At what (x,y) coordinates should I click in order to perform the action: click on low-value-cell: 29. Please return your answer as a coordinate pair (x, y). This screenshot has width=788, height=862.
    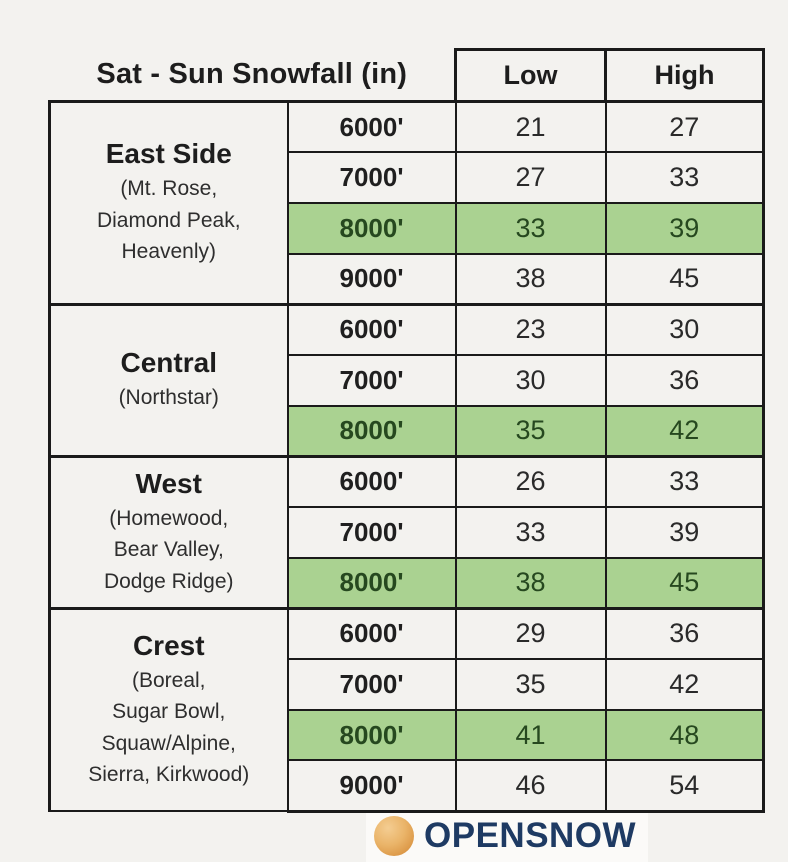
    Looking at the image, I should click on (530, 633).